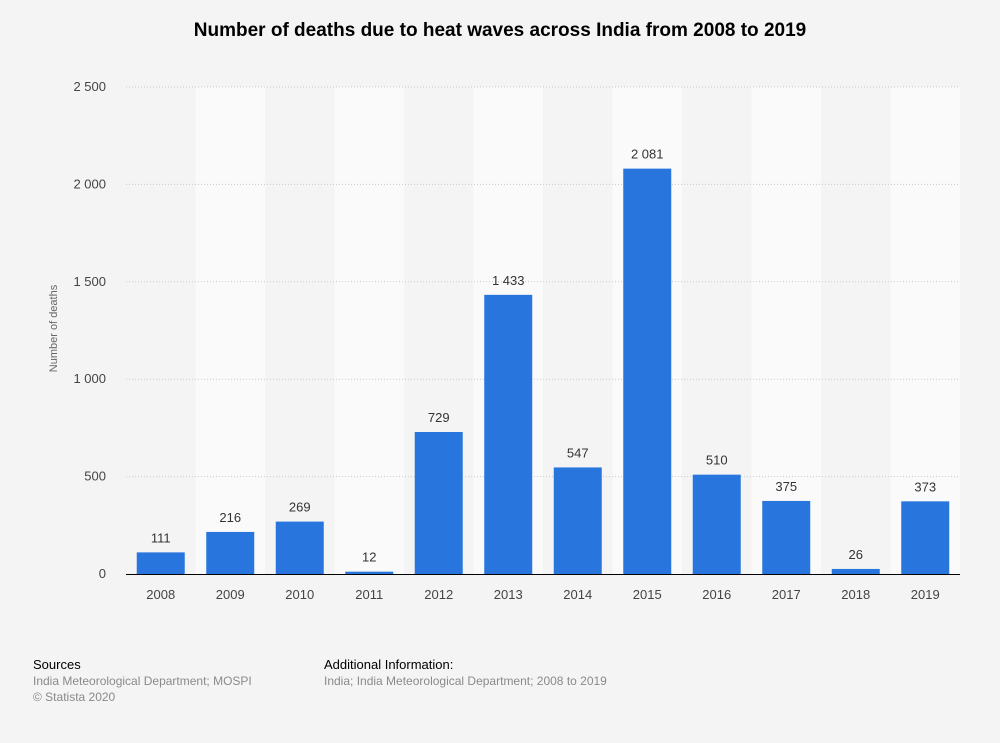 The image size is (1000, 743). Describe the element at coordinates (89, 330) in the screenshot. I see `y-axis-ticks: 0 500 1 000 1 500 2 000 2 500` at that location.